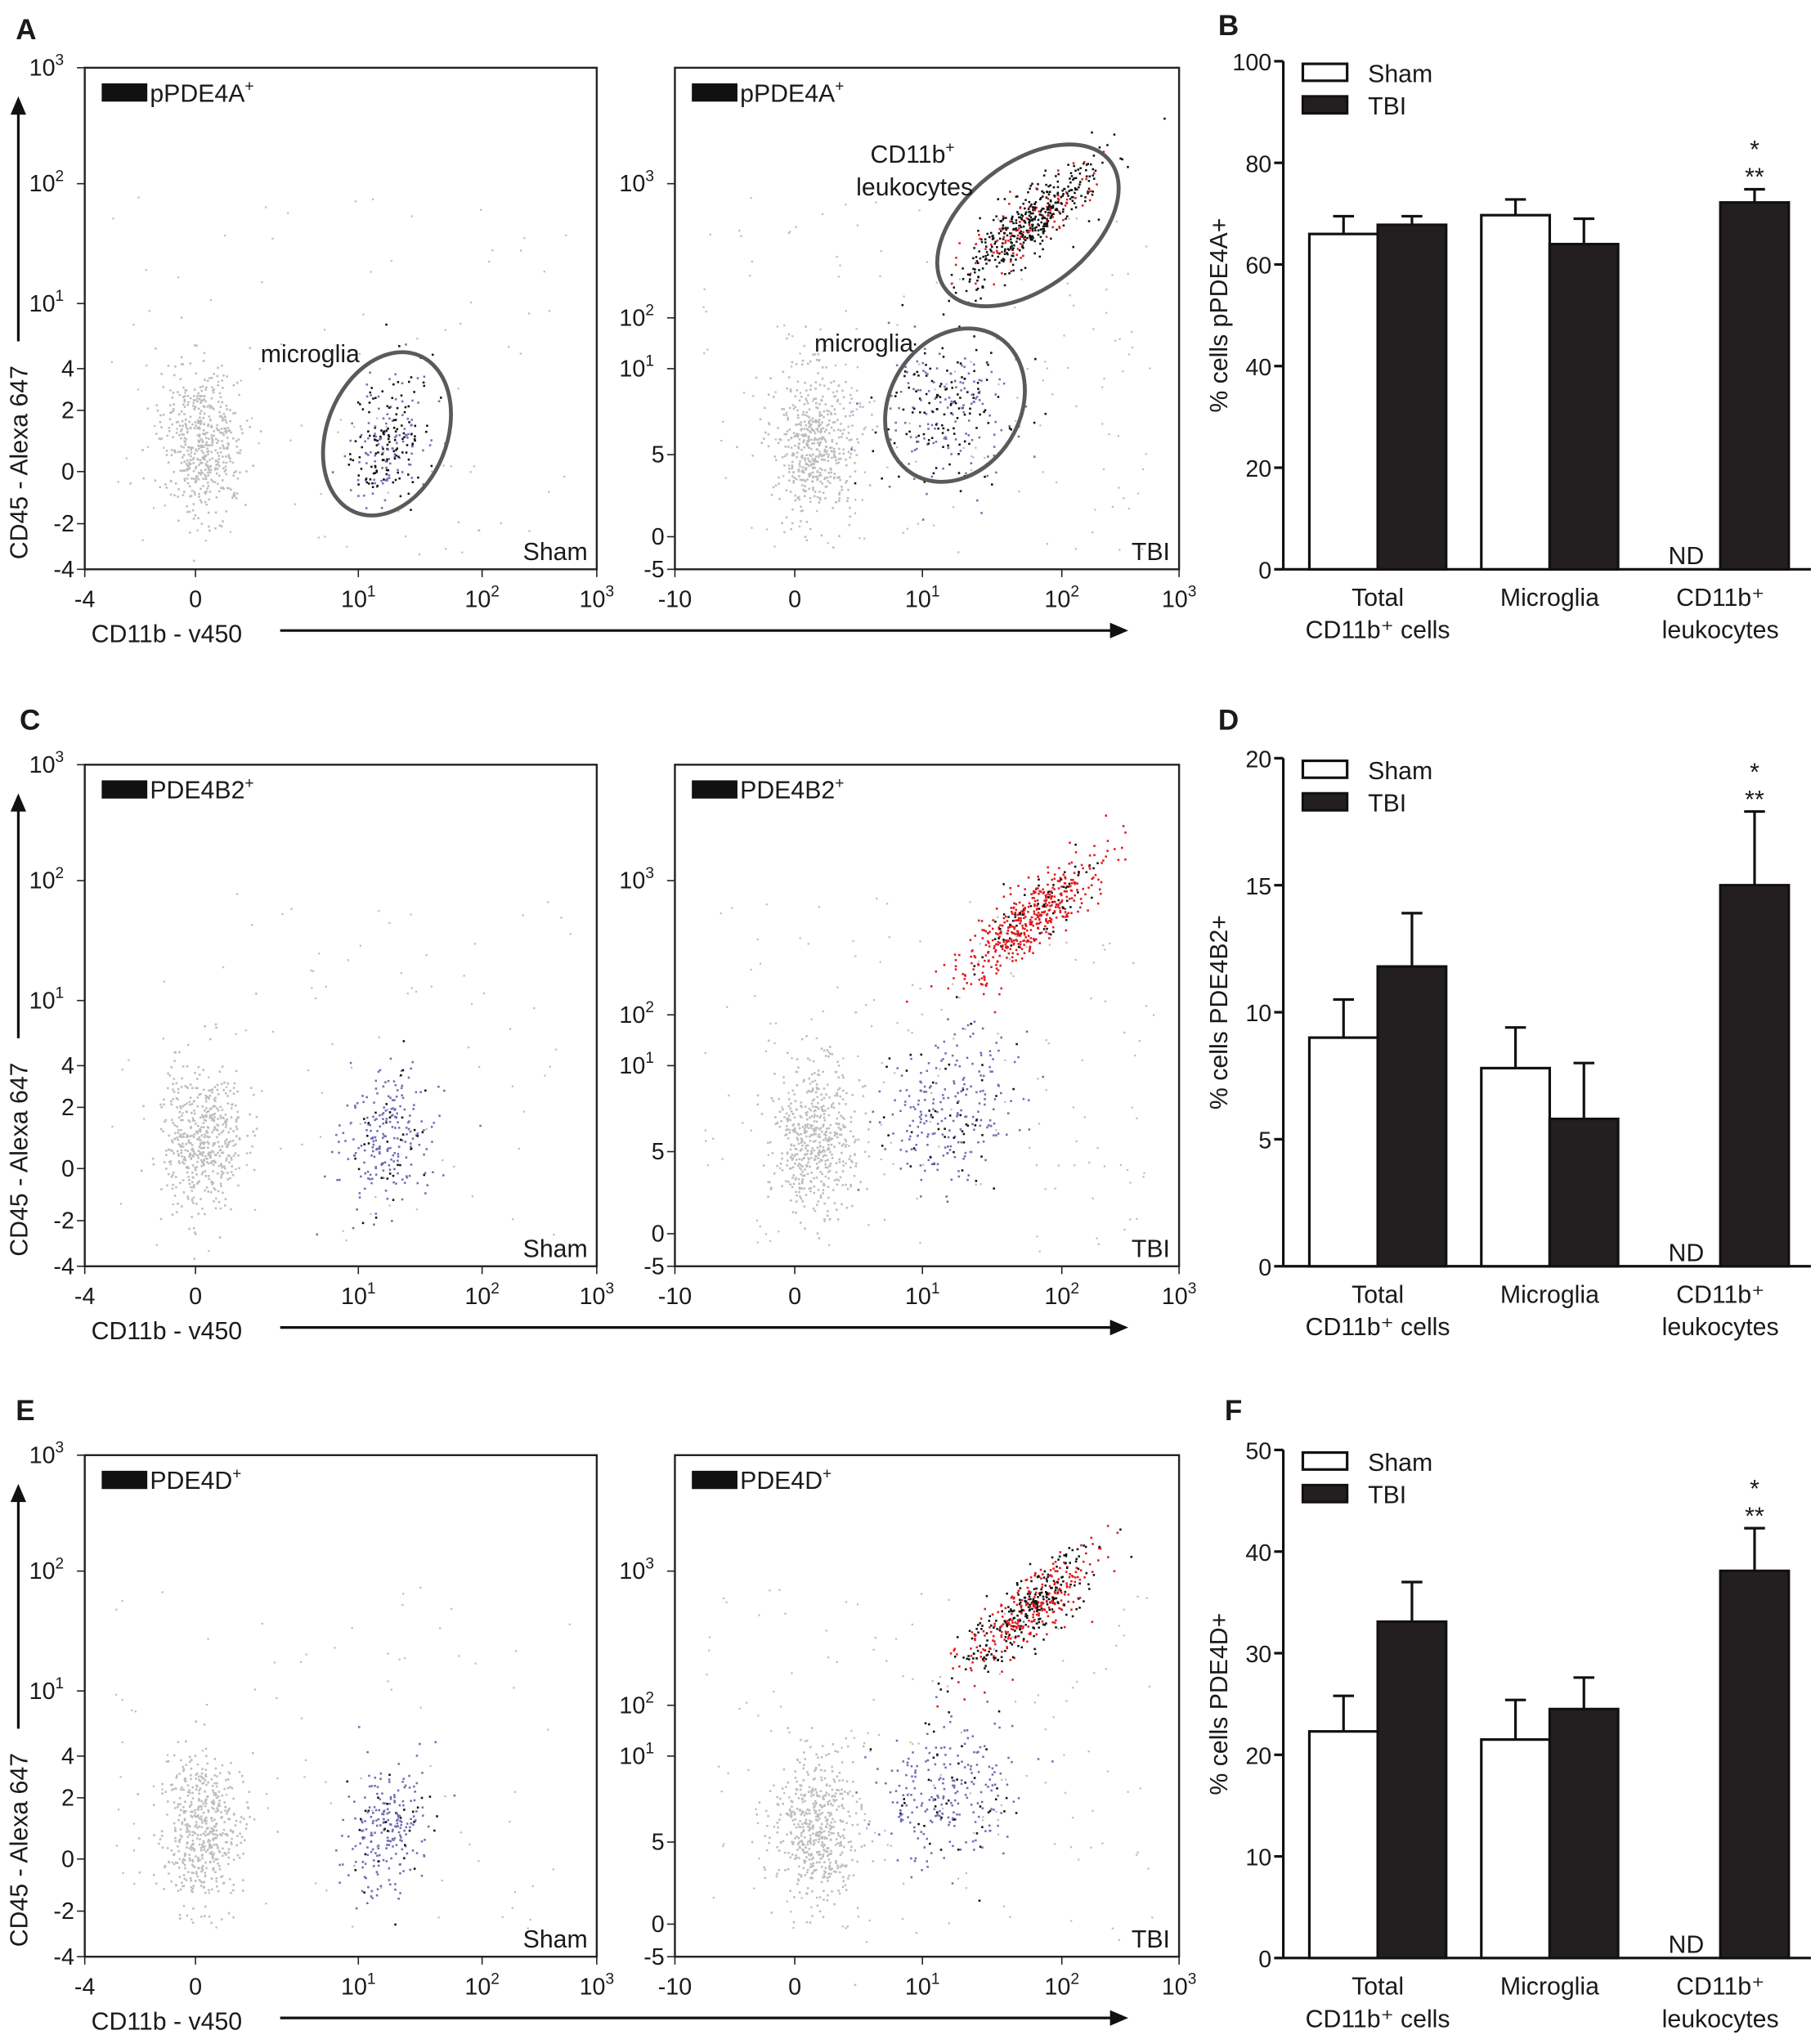 This screenshot has width=1811, height=2044. What do you see at coordinates (358, 598) in the screenshot?
I see `x-tick-label: 101` at bounding box center [358, 598].